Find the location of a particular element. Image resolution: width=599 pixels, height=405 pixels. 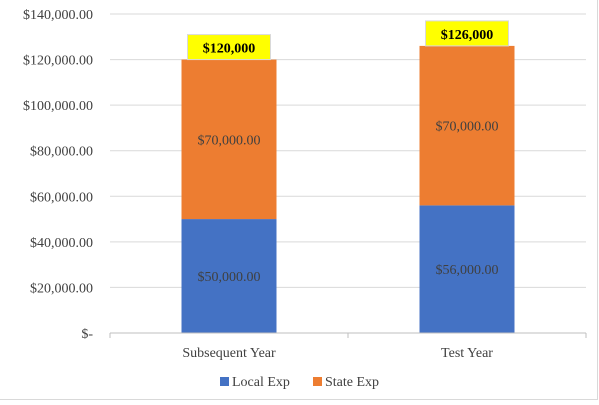

data-label: $56,000.00 is located at coordinates (467, 270).